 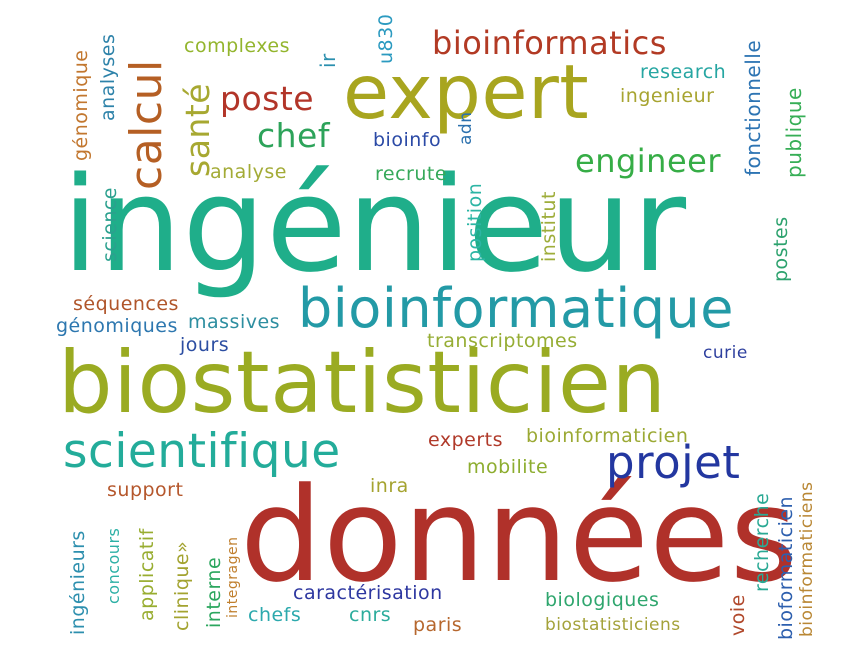 I want to click on word-ingenieur-small: ingenieur, so click(x=667, y=96).